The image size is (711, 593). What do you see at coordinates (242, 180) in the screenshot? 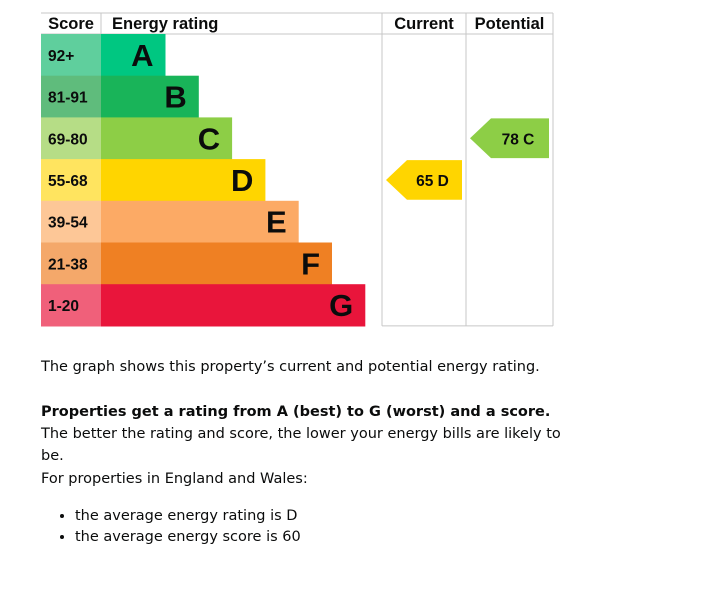
I see `band-letter-d: D` at bounding box center [242, 180].